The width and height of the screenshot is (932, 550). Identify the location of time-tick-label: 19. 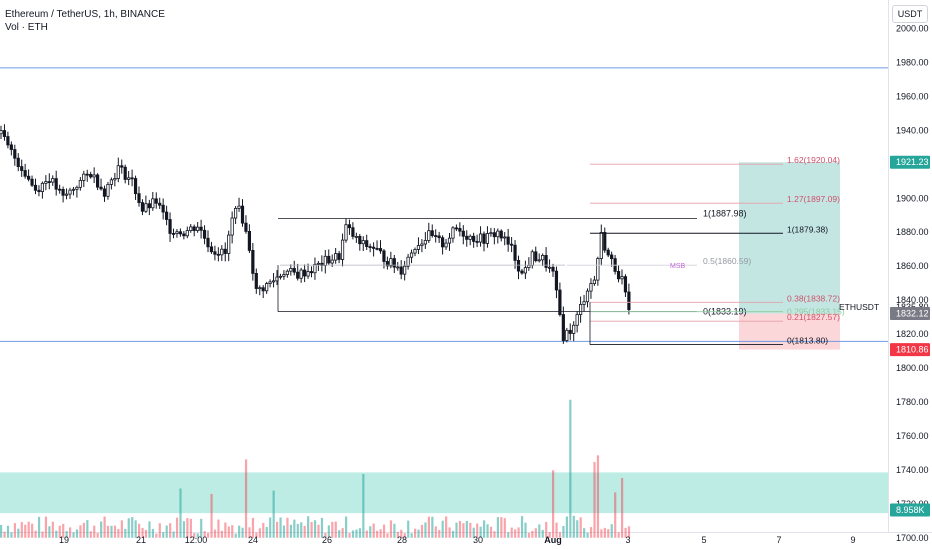
(64, 540).